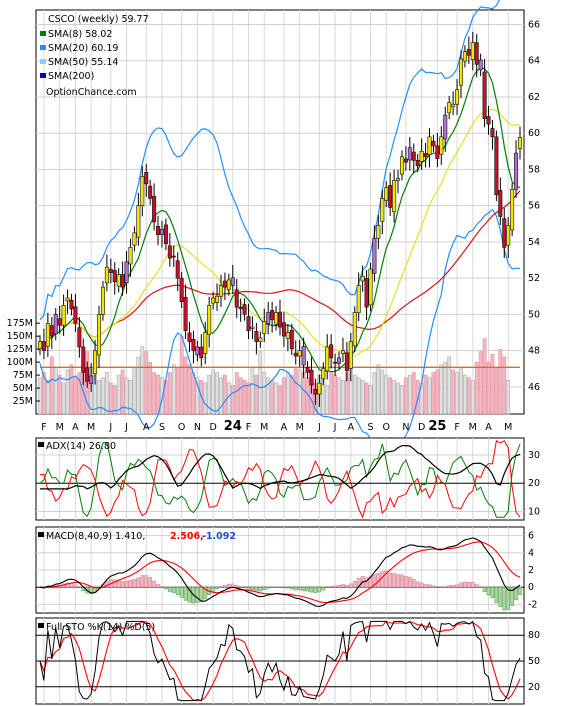  What do you see at coordinates (20, 336) in the screenshot?
I see `volume-tick-label: 150M` at bounding box center [20, 336].